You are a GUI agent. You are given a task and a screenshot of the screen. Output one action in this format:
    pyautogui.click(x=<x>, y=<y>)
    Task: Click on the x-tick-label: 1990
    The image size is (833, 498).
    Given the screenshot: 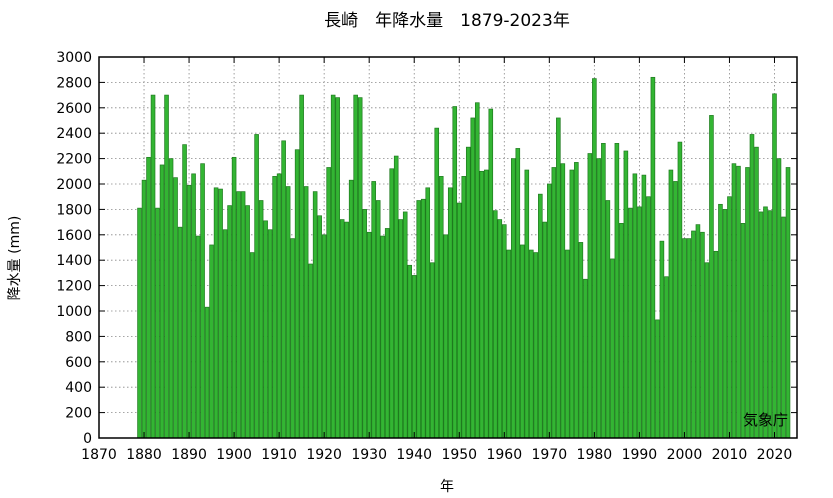 What is the action you would take?
    pyautogui.click(x=640, y=455)
    